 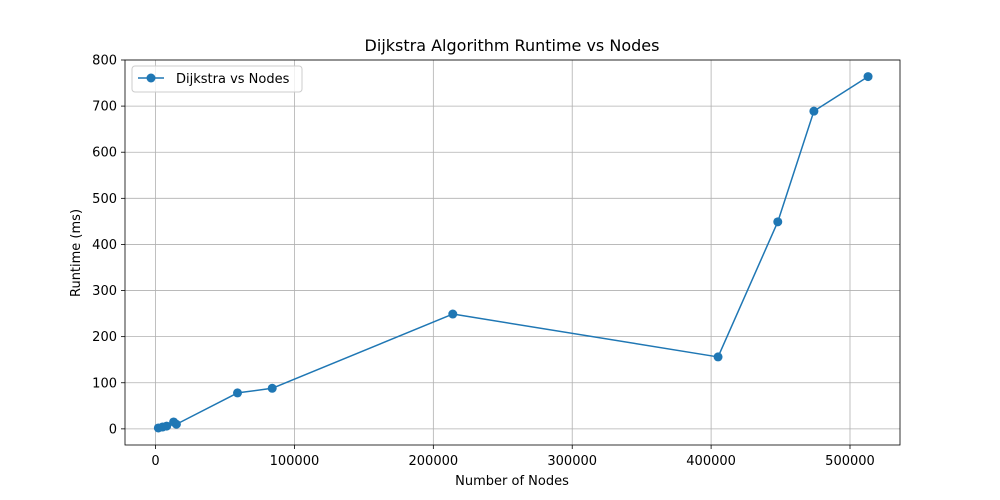 What do you see at coordinates (155, 461) in the screenshot?
I see `x-tick-label: 0` at bounding box center [155, 461].